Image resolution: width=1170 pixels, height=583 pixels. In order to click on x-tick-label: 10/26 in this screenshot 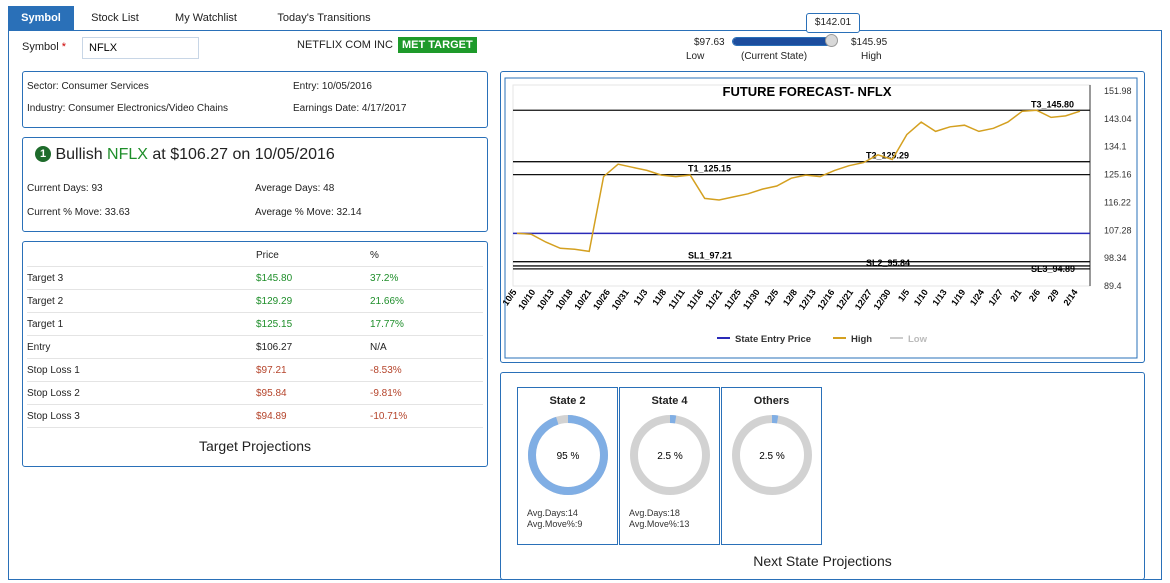, I will do `click(601, 299)`.